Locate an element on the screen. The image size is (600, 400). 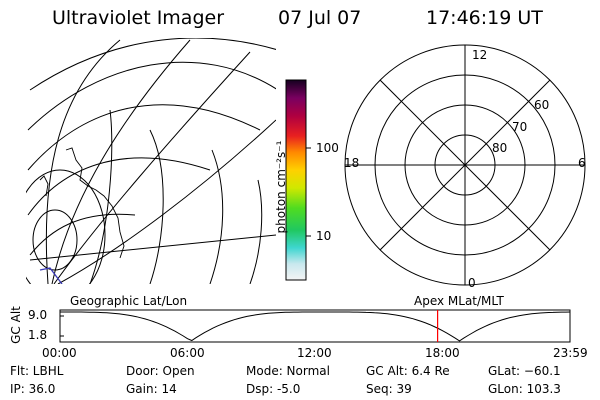
date-label: 07 Jul 07 is located at coordinates (320, 18).